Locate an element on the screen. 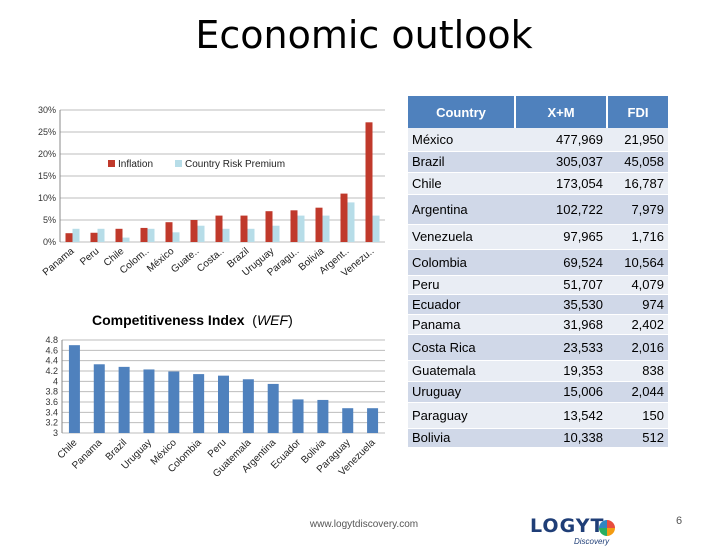 This screenshot has width=728, height=546. table-row: Peru 51,707 4,079 is located at coordinates (538, 285).